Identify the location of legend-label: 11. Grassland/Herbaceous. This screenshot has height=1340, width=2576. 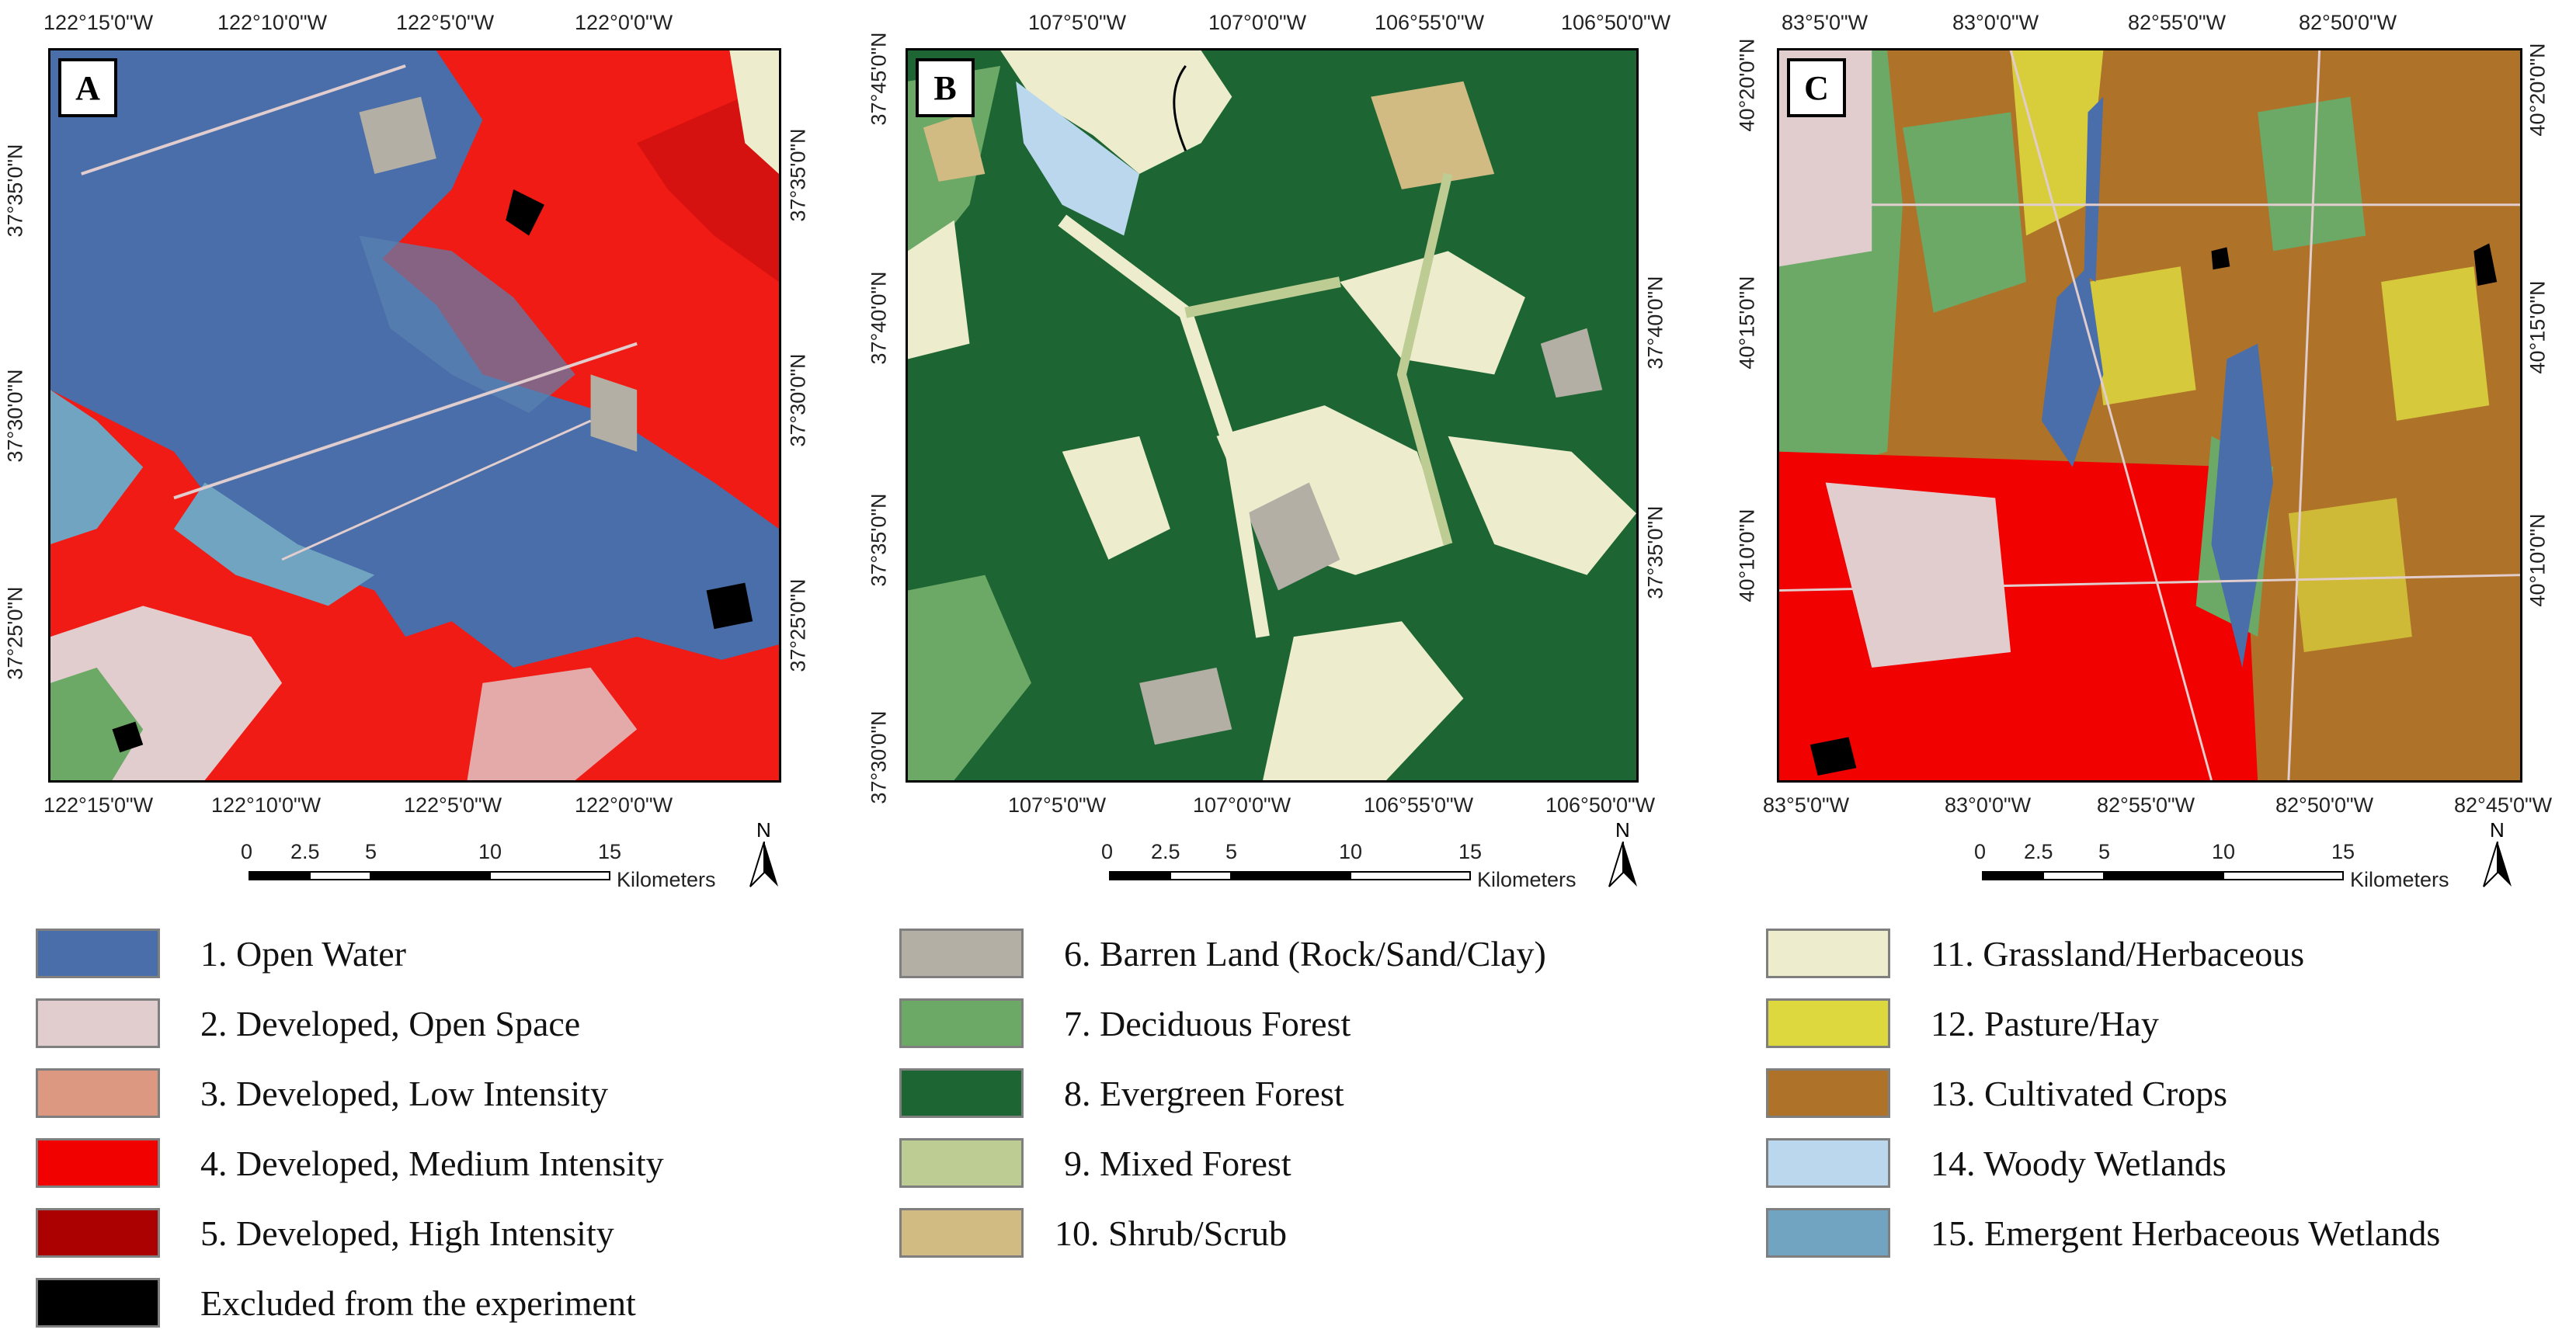
(2118, 953).